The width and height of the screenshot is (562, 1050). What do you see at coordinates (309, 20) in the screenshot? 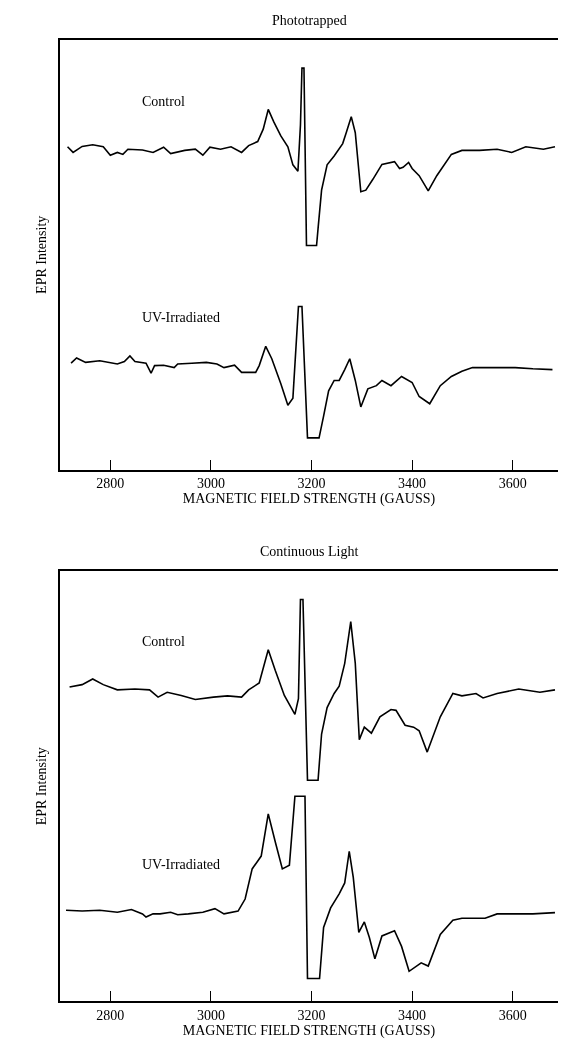
I see `chart-title: Phototrapped` at bounding box center [309, 20].